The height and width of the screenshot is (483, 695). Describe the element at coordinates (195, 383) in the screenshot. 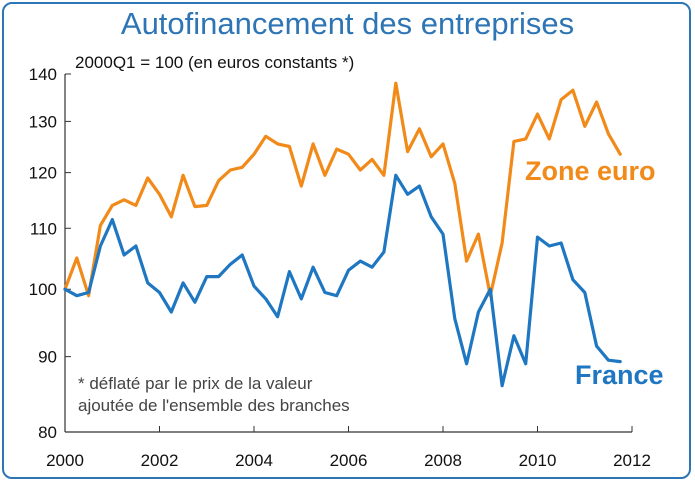

I see `footnote-line-1: * déflaté par le prix de la valeur` at that location.